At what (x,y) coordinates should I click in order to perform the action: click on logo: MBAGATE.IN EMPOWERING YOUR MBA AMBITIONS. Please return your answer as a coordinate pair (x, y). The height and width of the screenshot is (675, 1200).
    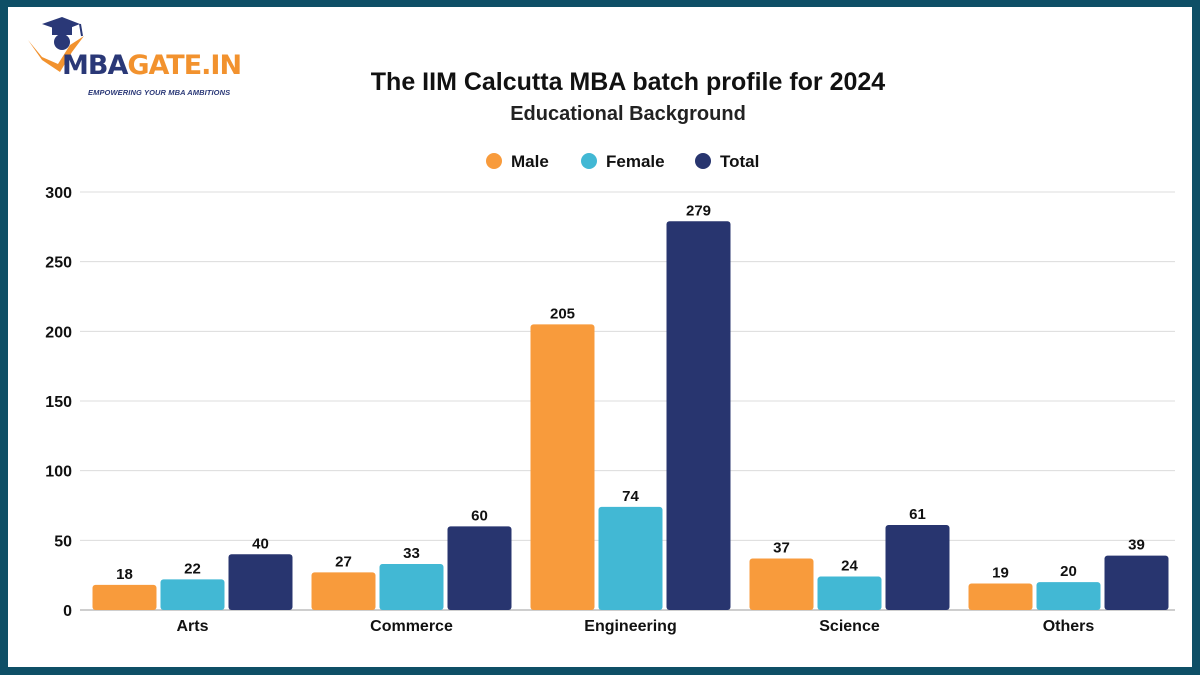
    Looking at the image, I should click on (137, 57).